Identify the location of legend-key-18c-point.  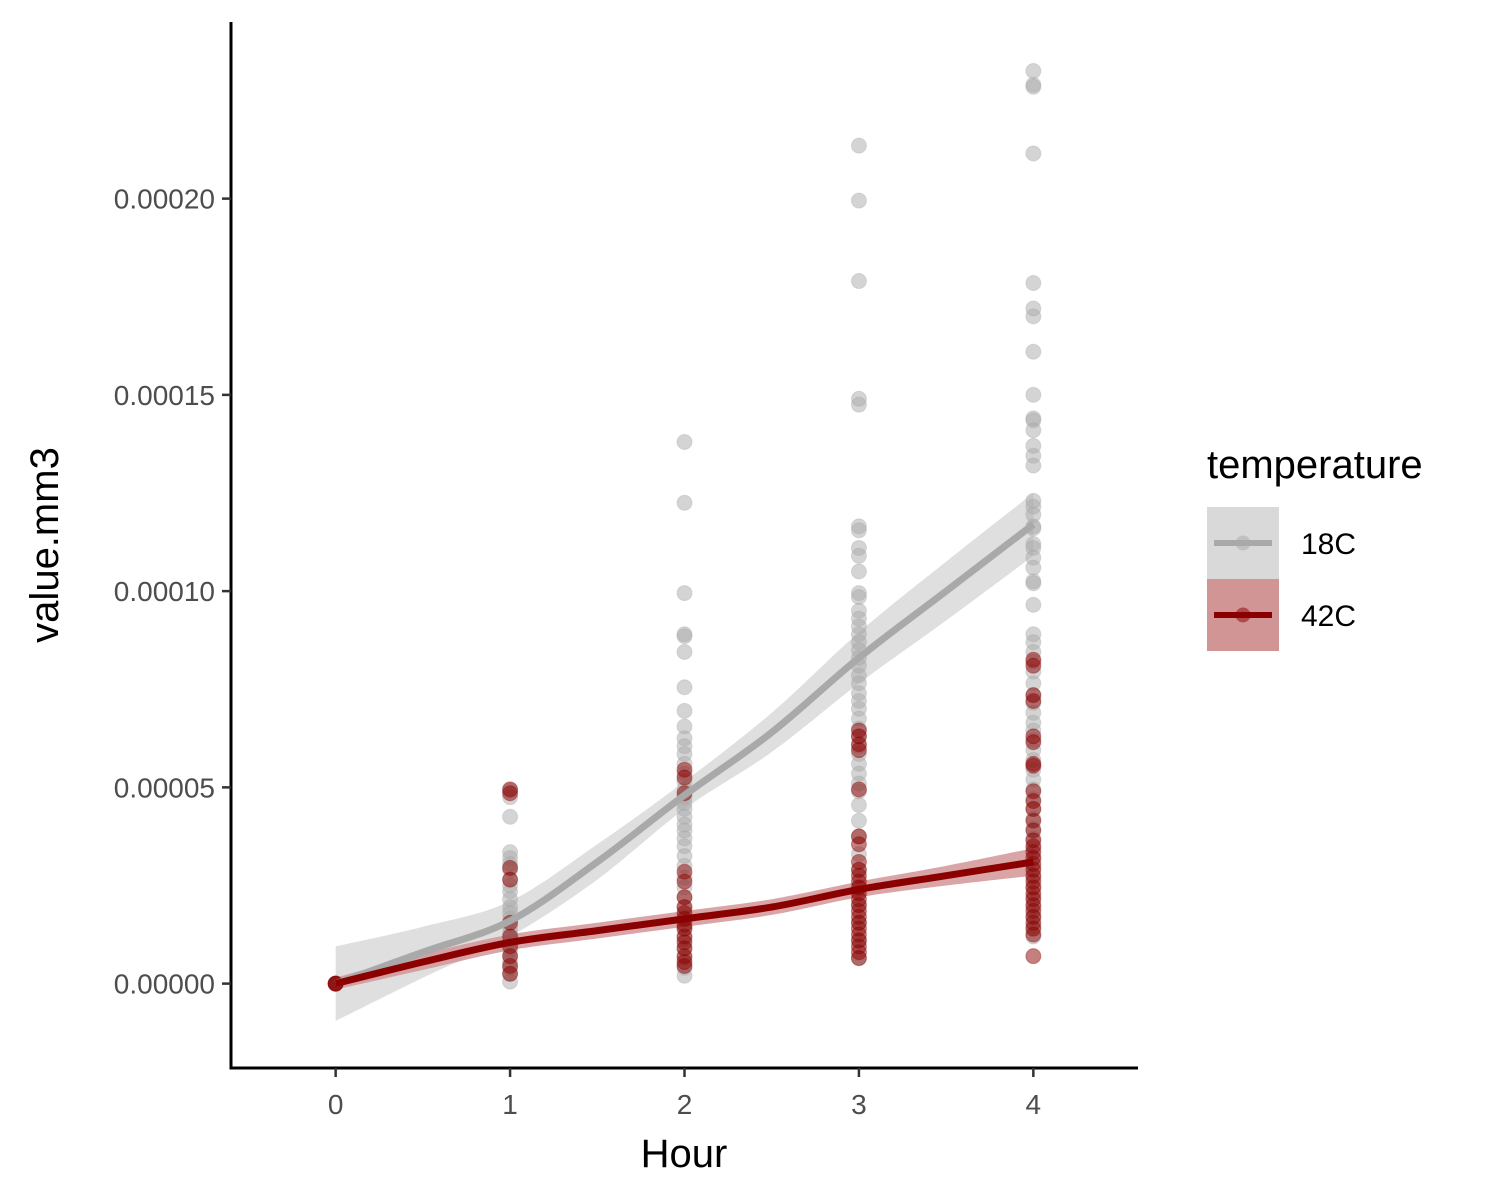
(1243, 543).